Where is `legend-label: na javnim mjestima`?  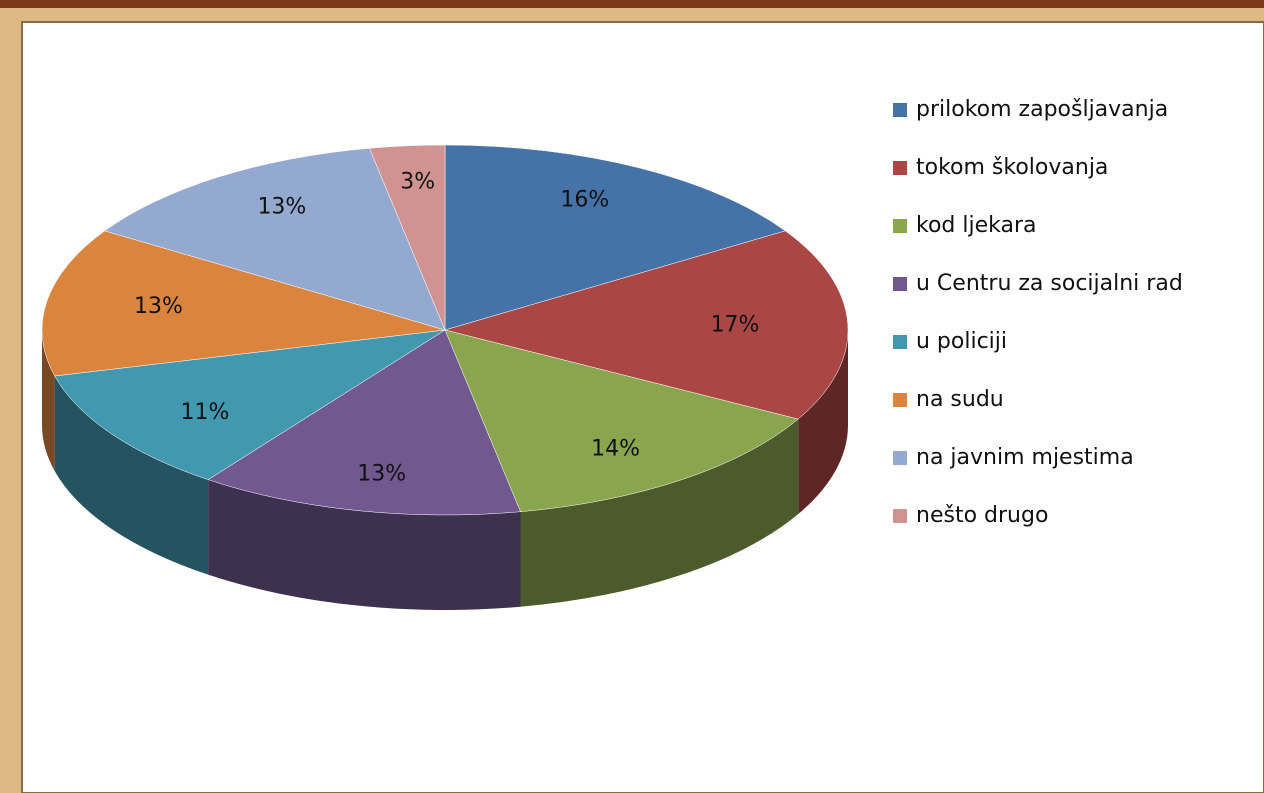
legend-label: na javnim mjestima is located at coordinates (1025, 457).